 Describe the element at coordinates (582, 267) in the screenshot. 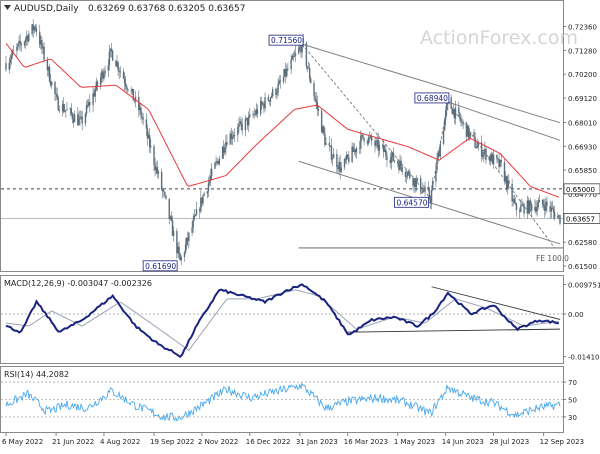

I see `price-tick-label: 0.61500` at that location.